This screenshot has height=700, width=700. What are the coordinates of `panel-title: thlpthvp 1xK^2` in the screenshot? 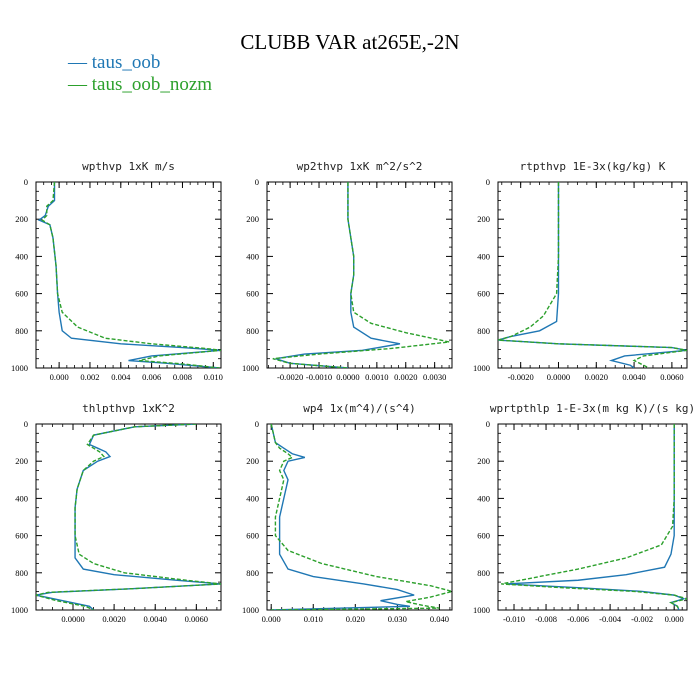 It's located at (128, 408).